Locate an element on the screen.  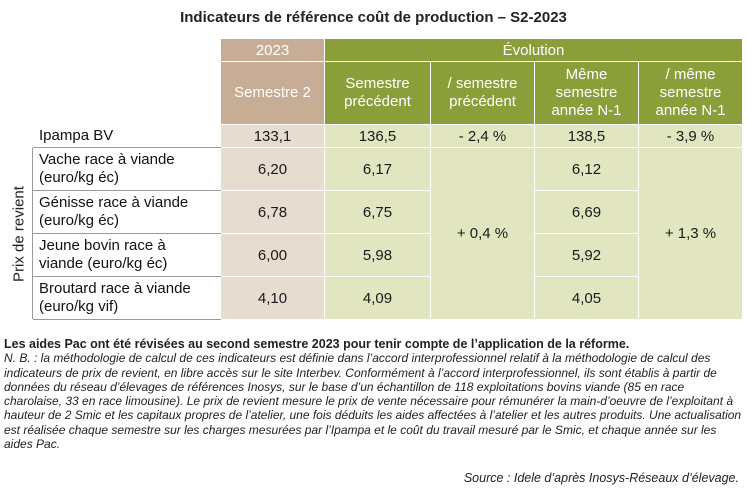
row-label-line2: (euro/kg vif) is located at coordinates (79, 306).